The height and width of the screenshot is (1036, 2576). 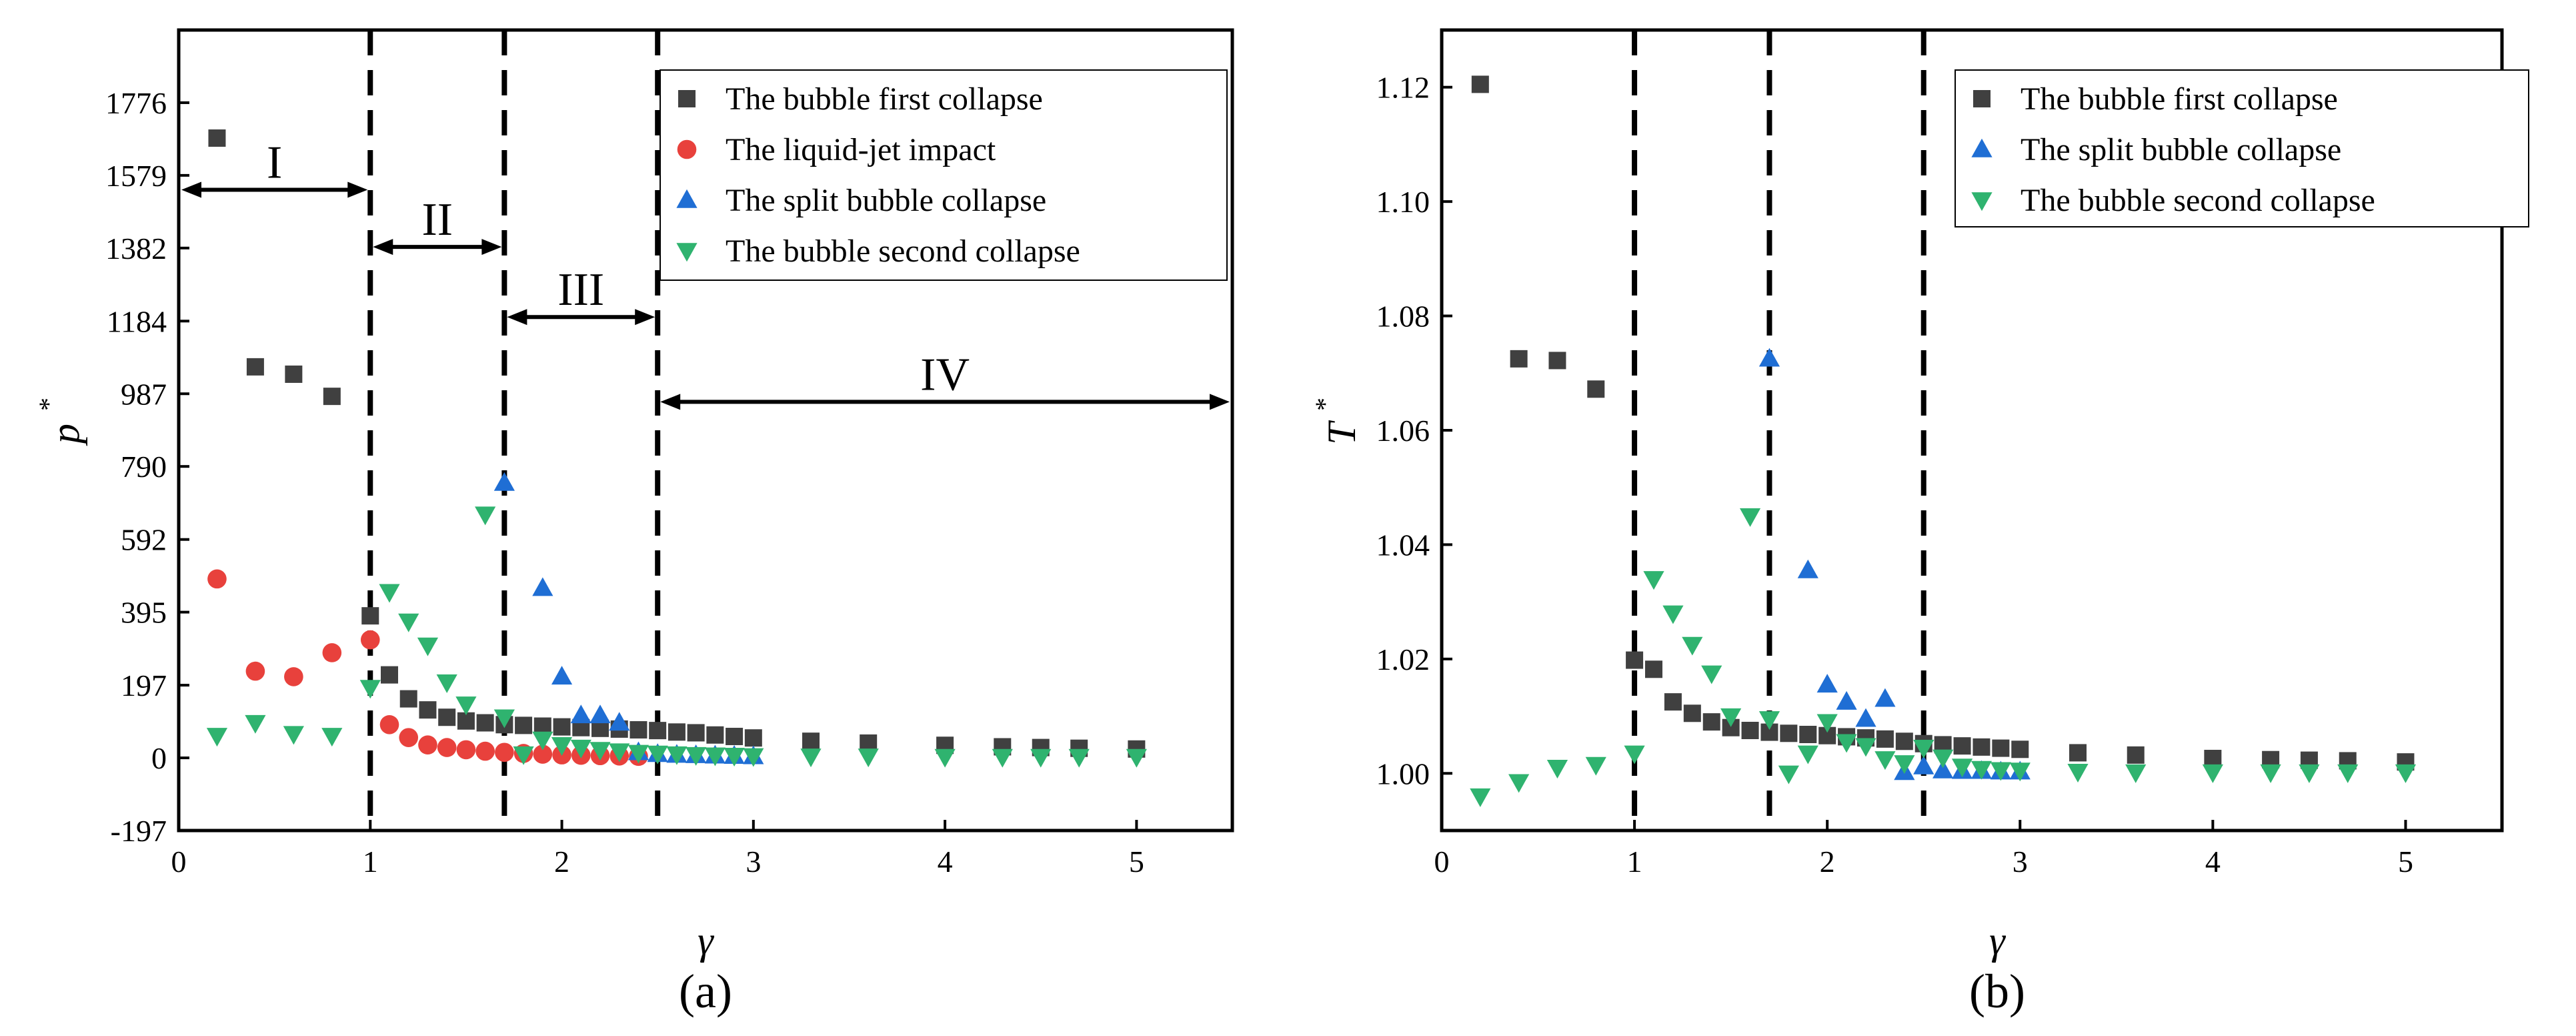 I want to click on y-axis-label-a: p *, so click(x=60, y=422).